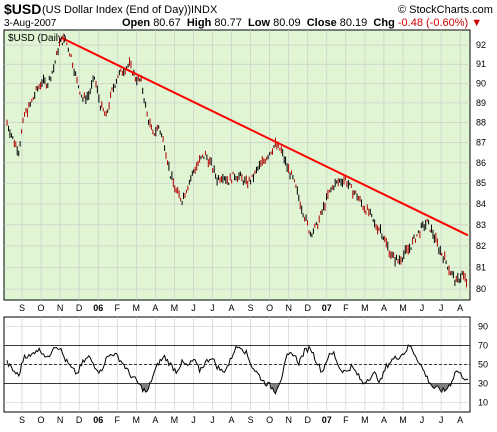  Describe the element at coordinates (483, 403) in the screenshot. I see `rsi-y-tick-label: 10` at that location.